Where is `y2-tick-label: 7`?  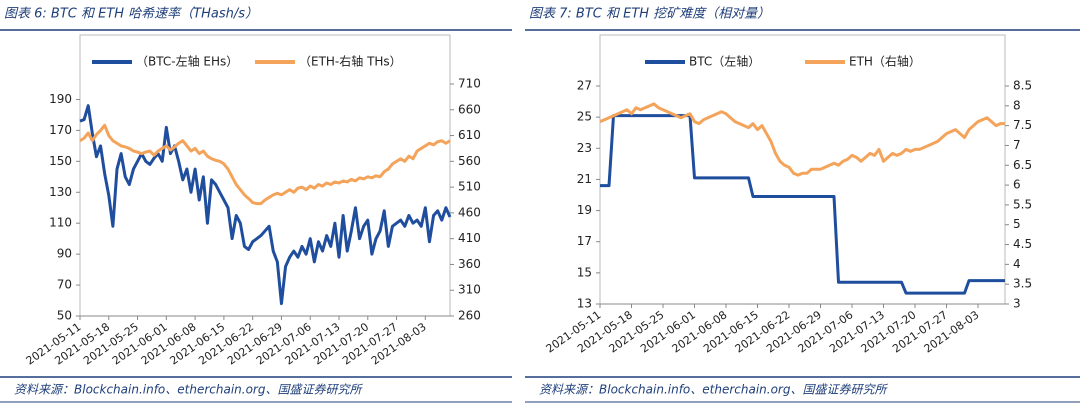 y2-tick-label: 7 is located at coordinates (1017, 145).